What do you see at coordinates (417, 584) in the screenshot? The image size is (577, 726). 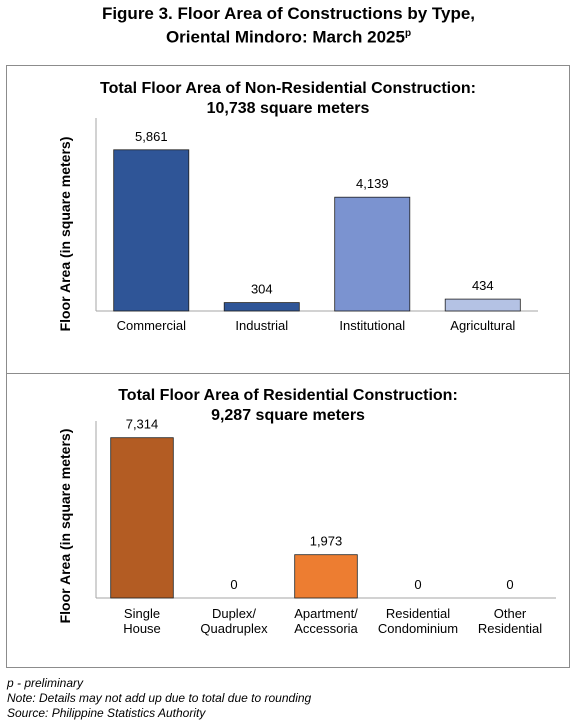 I see `res-data-label-3: 0` at bounding box center [417, 584].